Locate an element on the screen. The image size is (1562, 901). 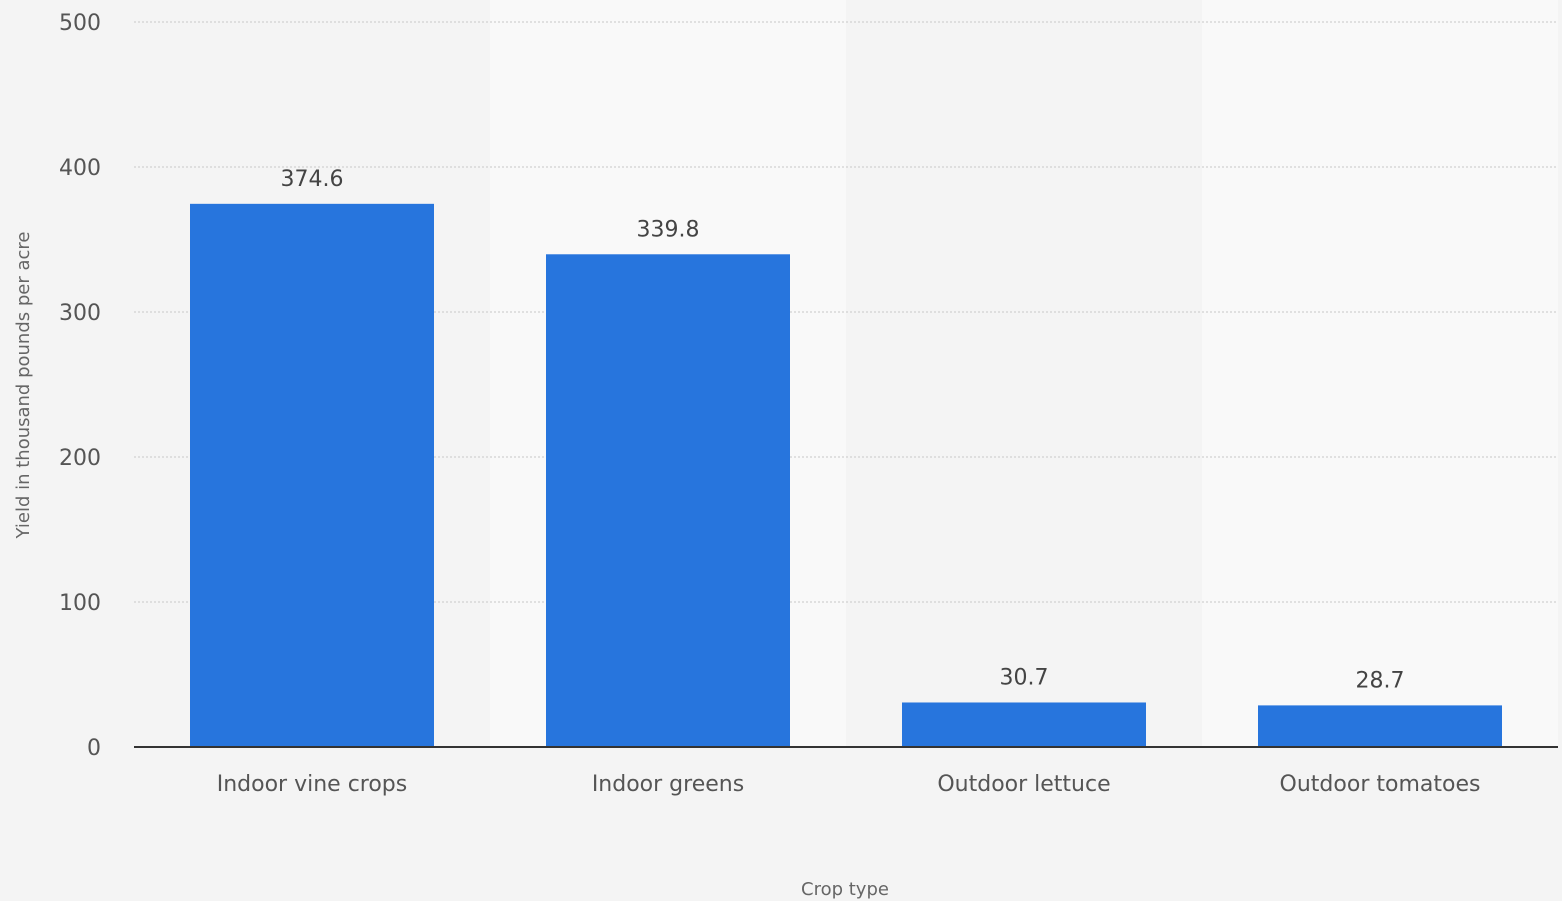
x-axis-title: Crop type is located at coordinates (845, 889).